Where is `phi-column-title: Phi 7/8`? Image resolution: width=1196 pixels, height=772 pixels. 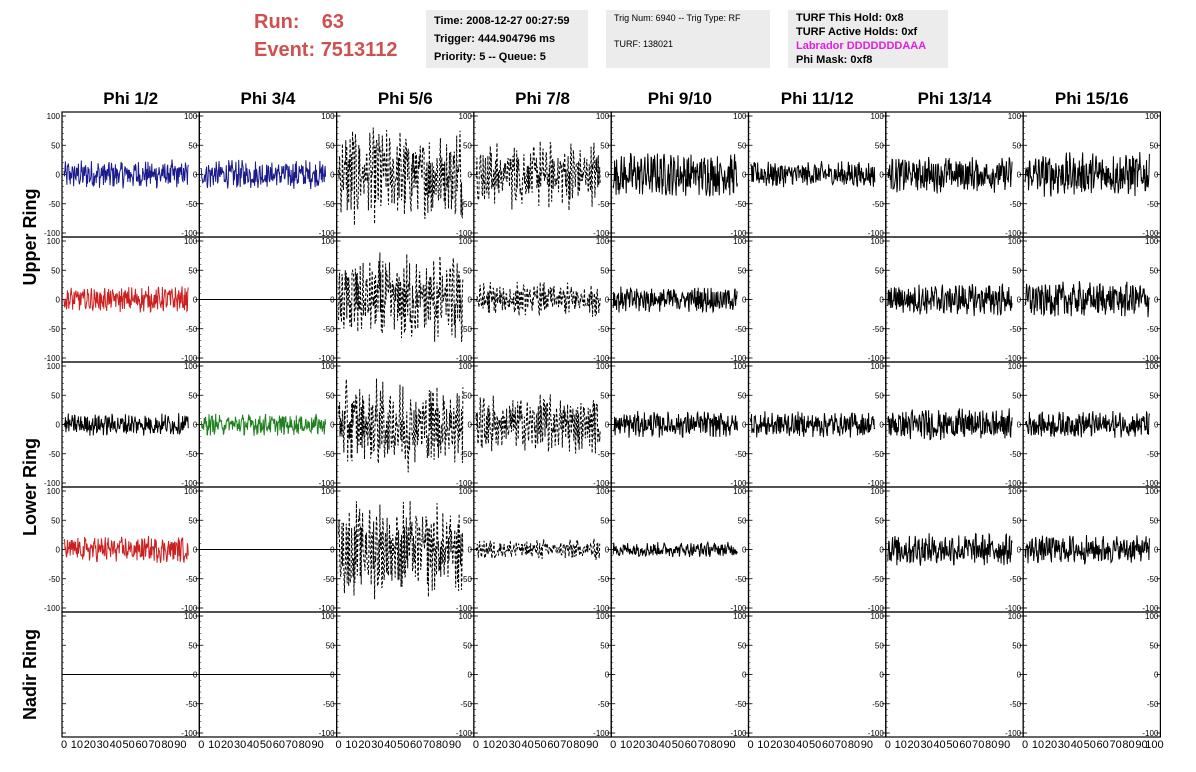 phi-column-title: Phi 7/8 is located at coordinates (542, 98).